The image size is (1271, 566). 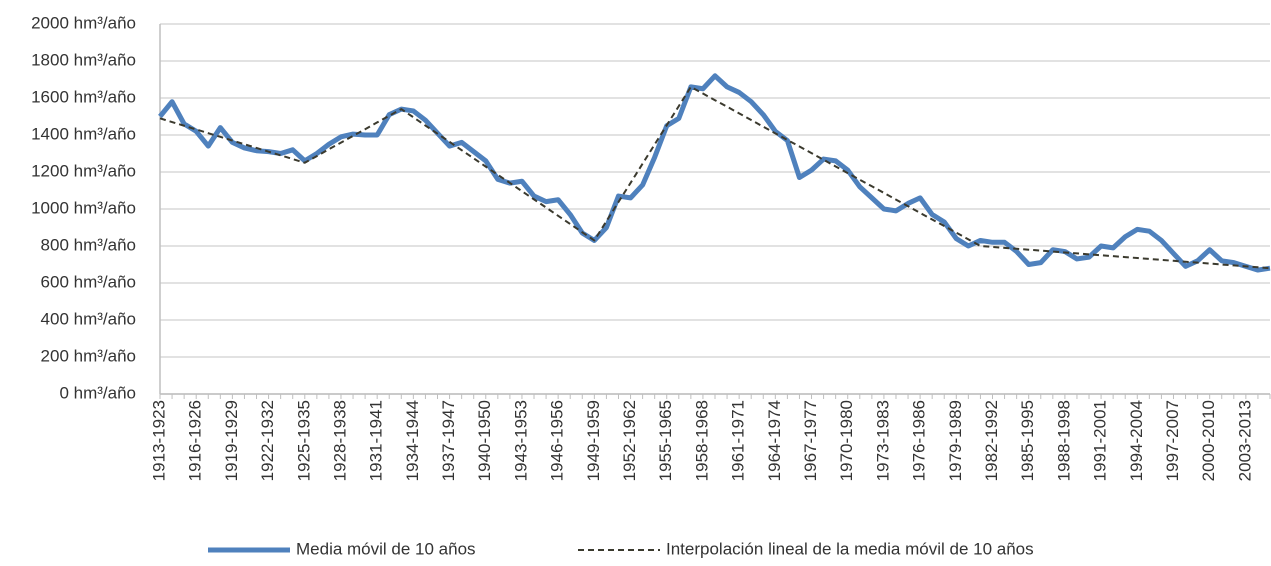 What do you see at coordinates (1244, 440) in the screenshot?
I see `x-tick-label: 2003-2013` at bounding box center [1244, 440].